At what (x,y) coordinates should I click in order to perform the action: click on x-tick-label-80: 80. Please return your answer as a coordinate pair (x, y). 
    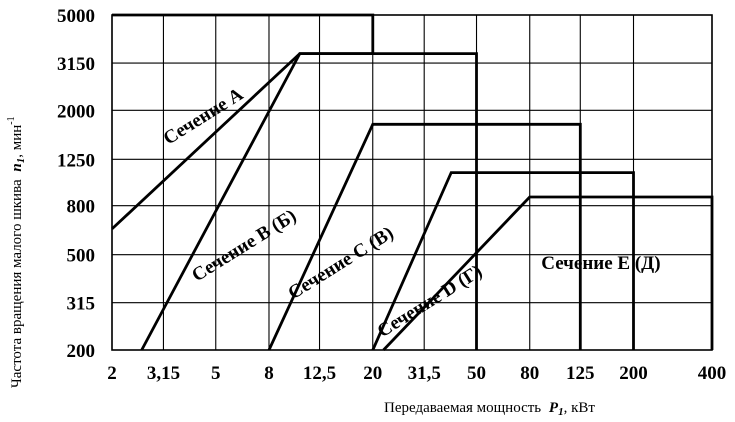
    Looking at the image, I should click on (529, 373).